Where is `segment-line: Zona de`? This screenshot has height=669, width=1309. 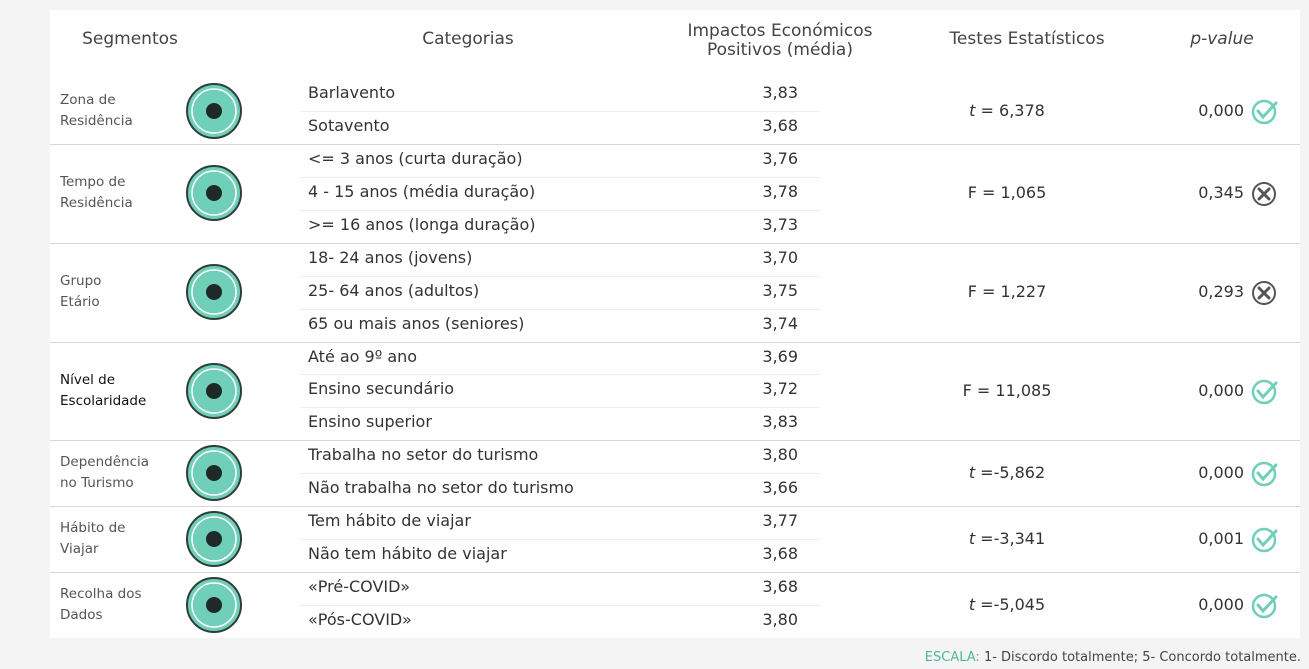
segment-line: Zona de is located at coordinates (88, 99).